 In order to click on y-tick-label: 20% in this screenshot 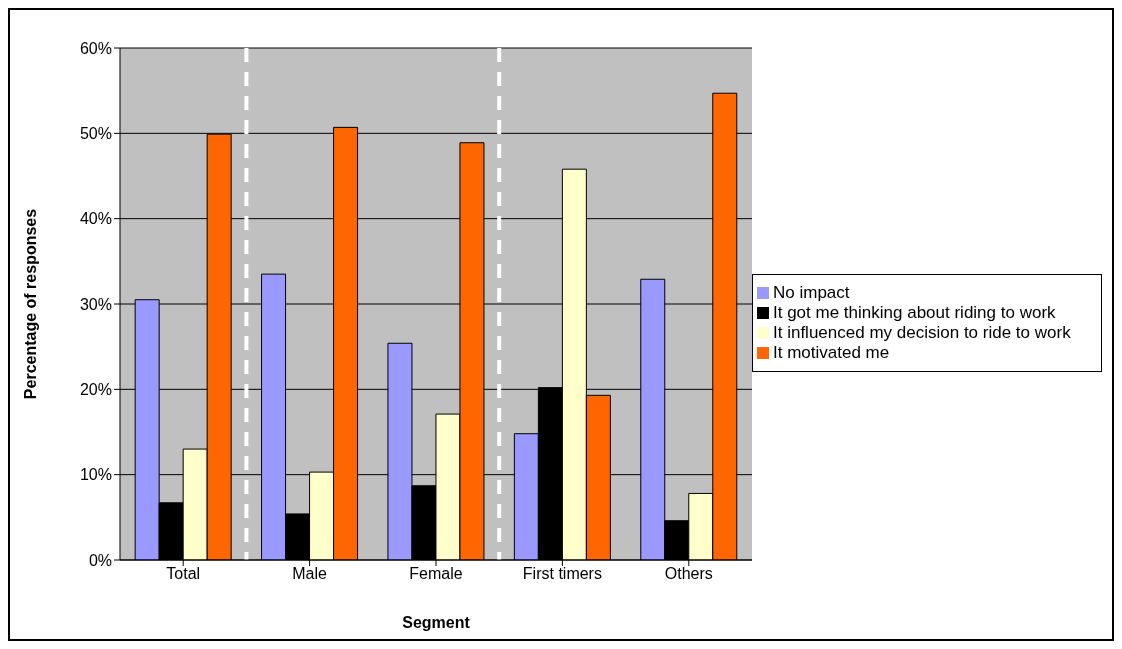, I will do `click(95, 390)`.